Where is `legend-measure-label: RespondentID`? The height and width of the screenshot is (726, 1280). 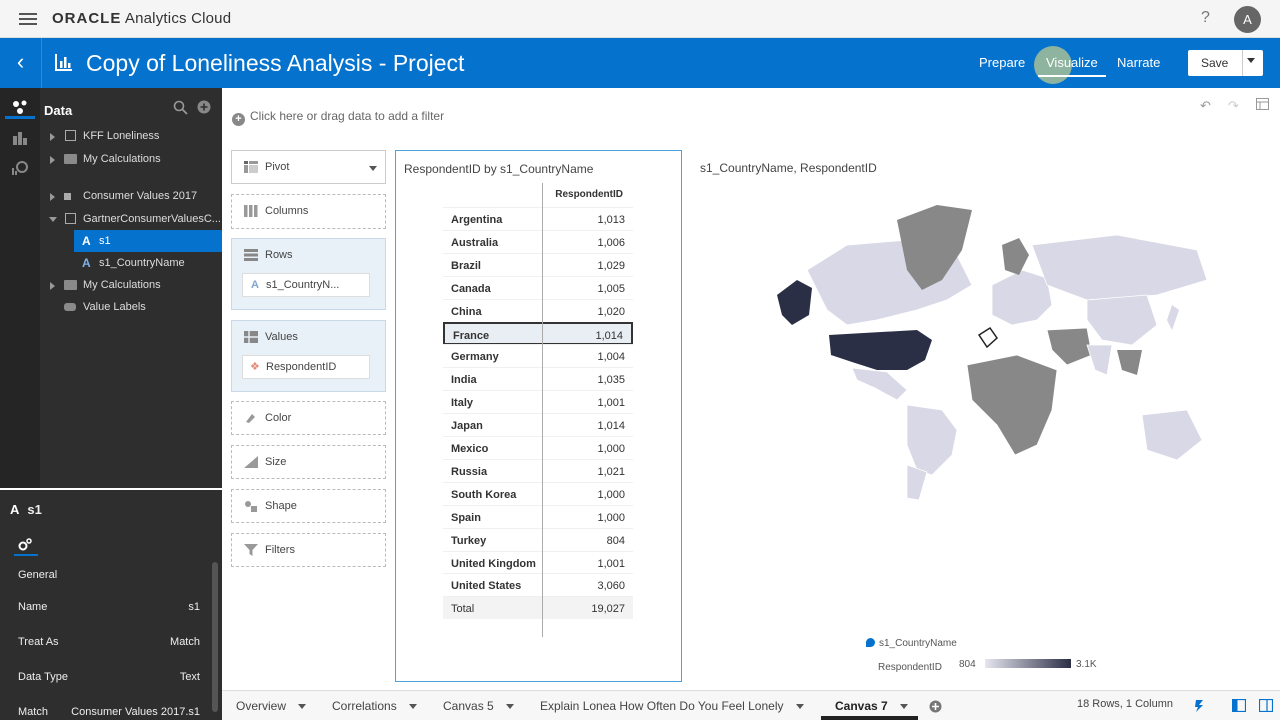
legend-measure-label: RespondentID is located at coordinates (910, 667).